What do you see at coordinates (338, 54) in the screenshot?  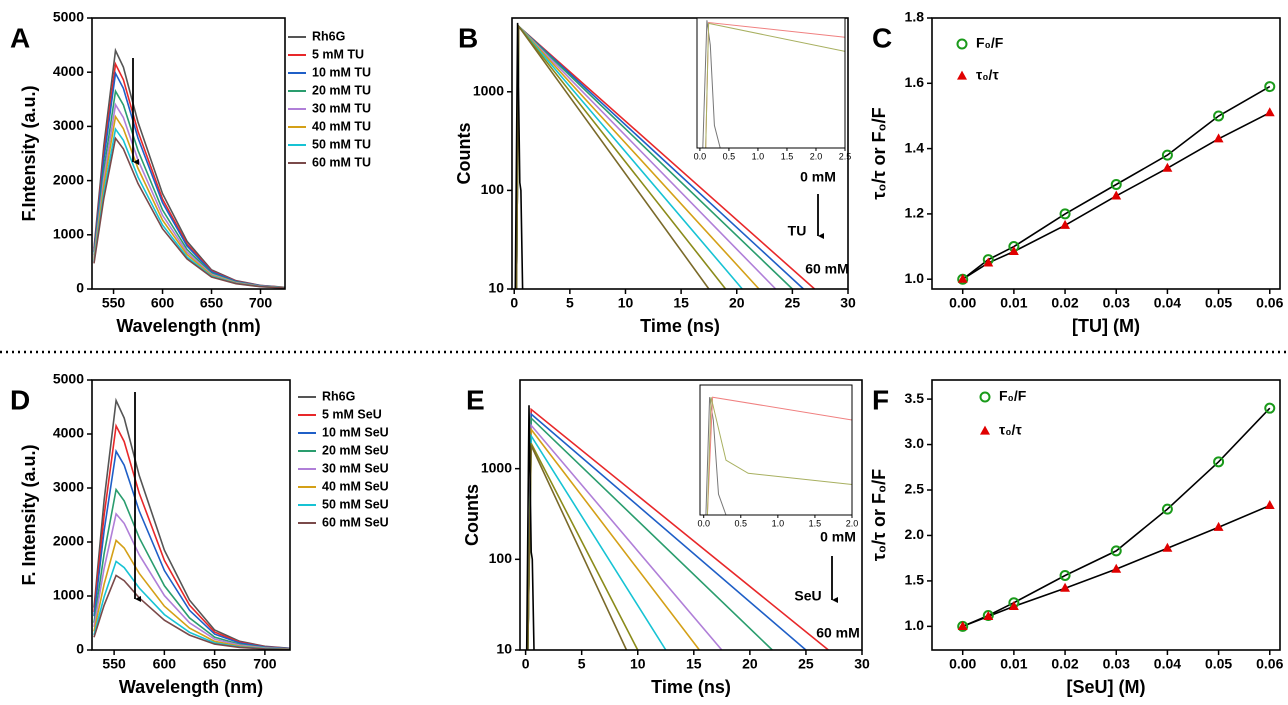 I see `legend-label: 5 mM TU` at bounding box center [338, 54].